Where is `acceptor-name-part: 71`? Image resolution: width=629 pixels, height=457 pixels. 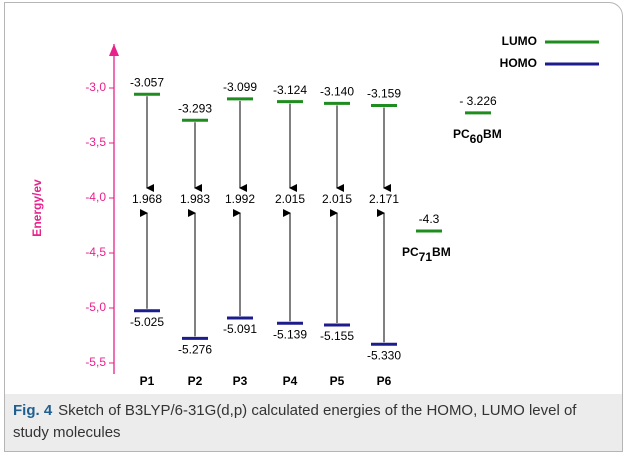
acceptor-name-part: 71 is located at coordinates (426, 257).